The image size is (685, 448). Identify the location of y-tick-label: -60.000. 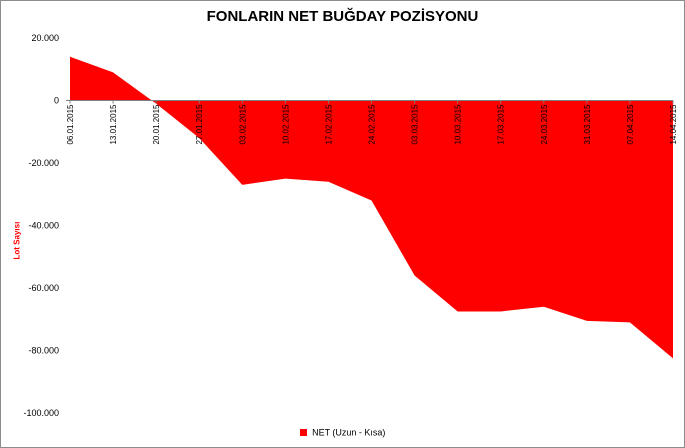
(43, 288).